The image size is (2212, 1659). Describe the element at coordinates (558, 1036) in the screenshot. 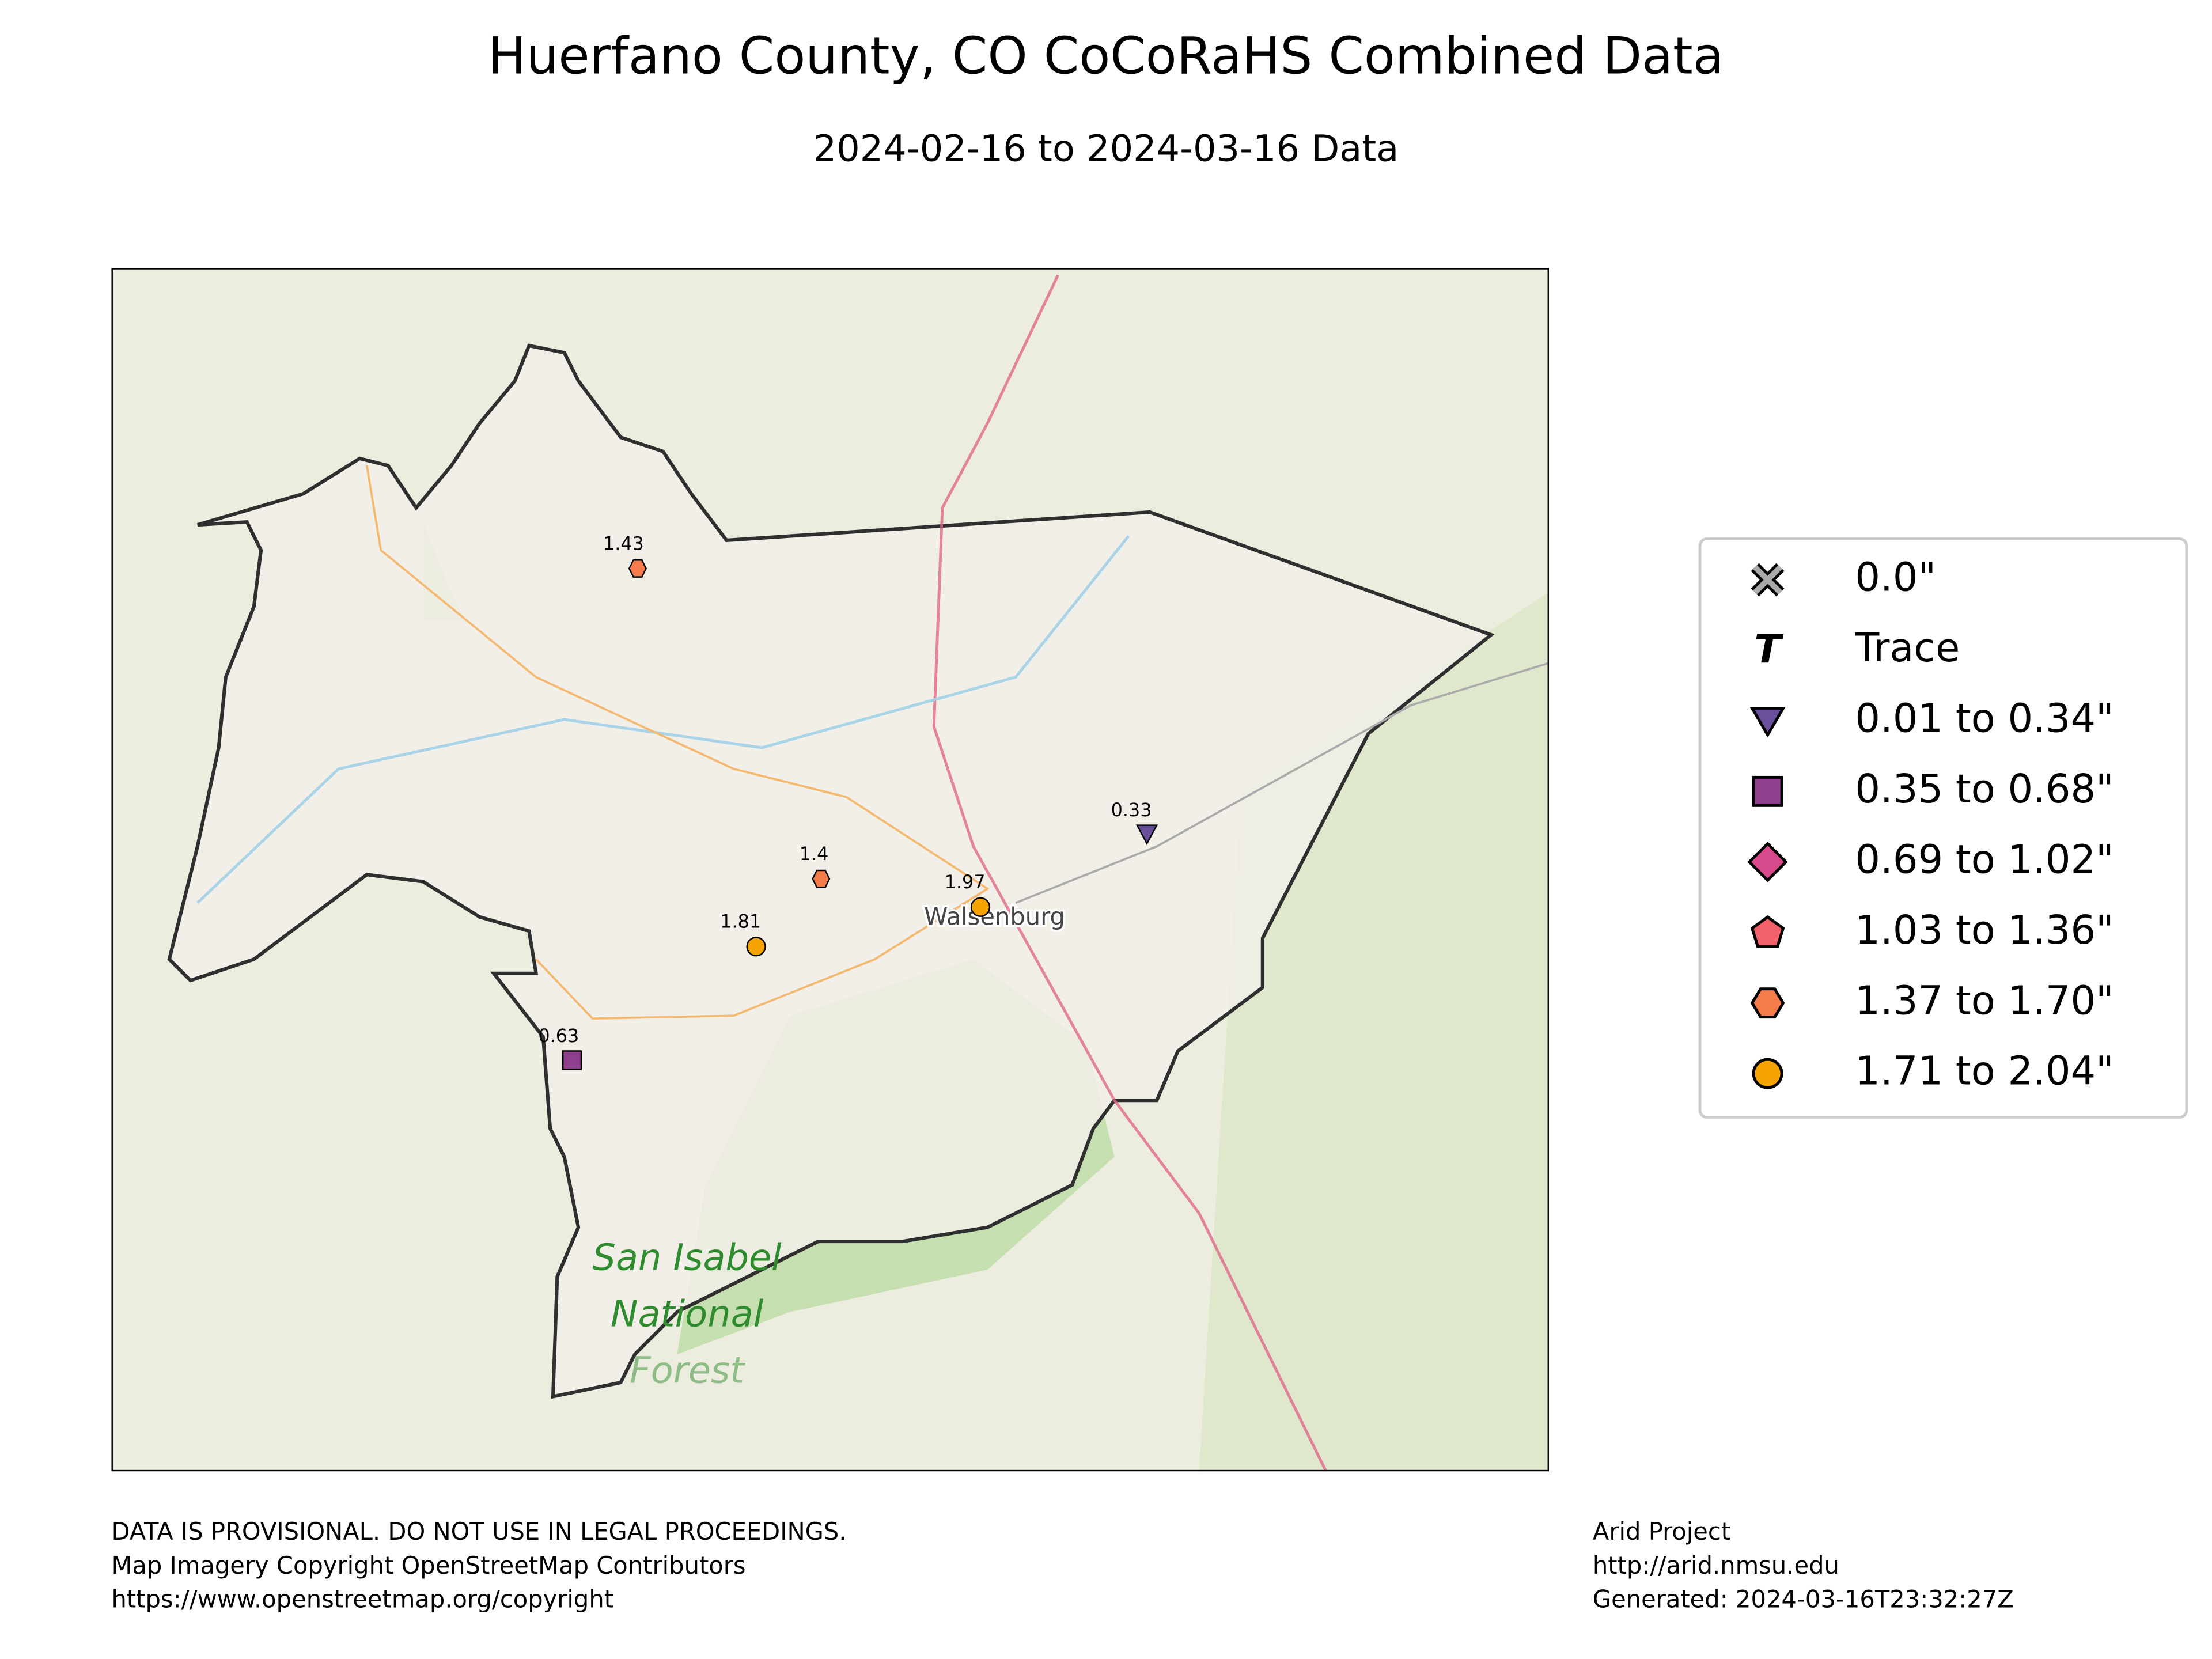

I see `station-label: 0.63` at that location.